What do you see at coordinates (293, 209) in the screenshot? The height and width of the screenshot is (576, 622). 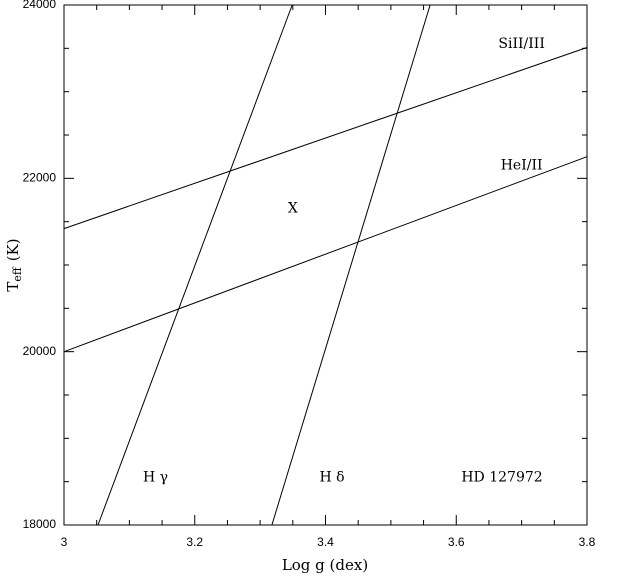 I see `annotation: X` at bounding box center [293, 209].